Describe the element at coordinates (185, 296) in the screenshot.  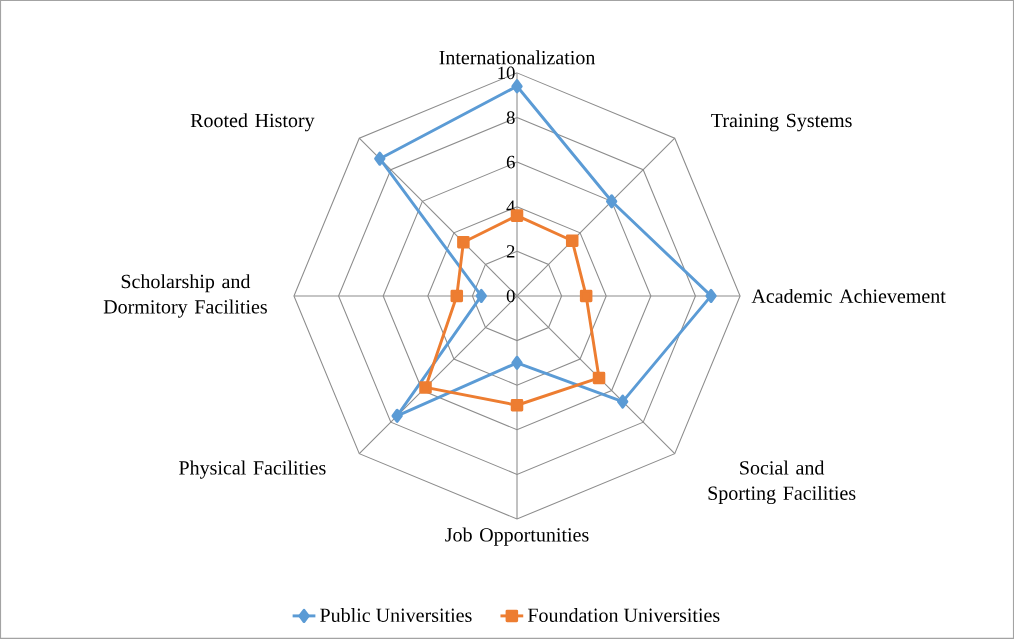
I see `spoke-label: Scholarship and Dormitory Facilities` at that location.